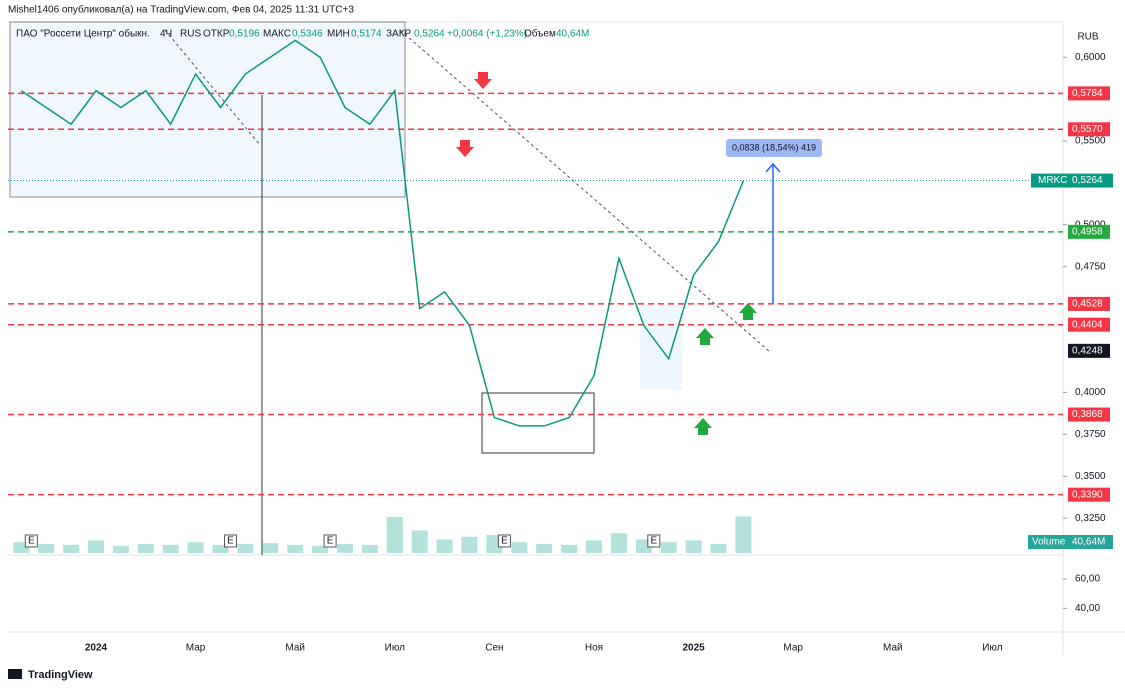 Image resolution: width=1125 pixels, height=693 pixels. I want to click on price-tag-label: 0,4248, so click(1087, 350).